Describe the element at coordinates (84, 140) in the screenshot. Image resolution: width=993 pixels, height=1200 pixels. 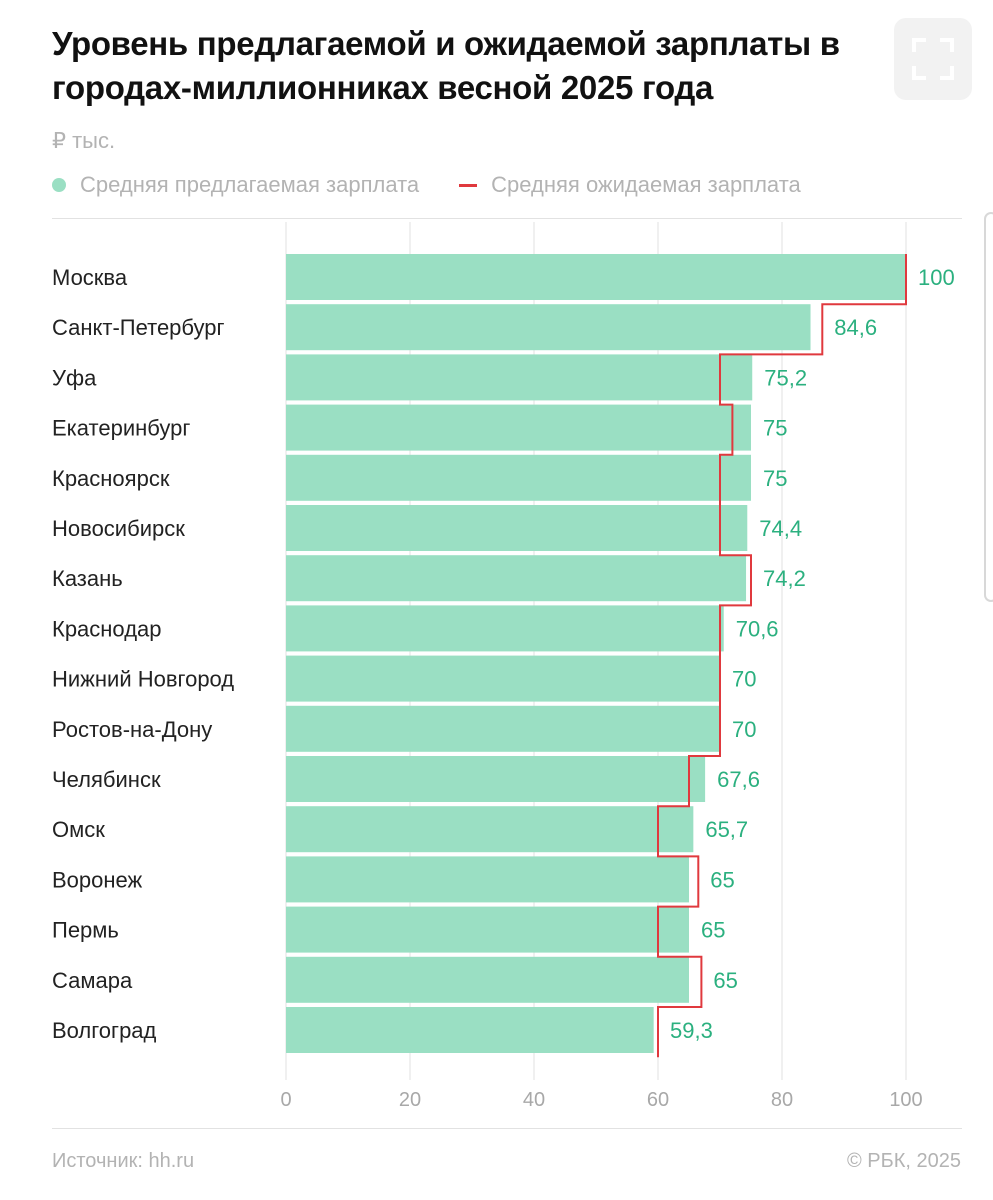
I see `units-label: ₽ тыс.` at that location.